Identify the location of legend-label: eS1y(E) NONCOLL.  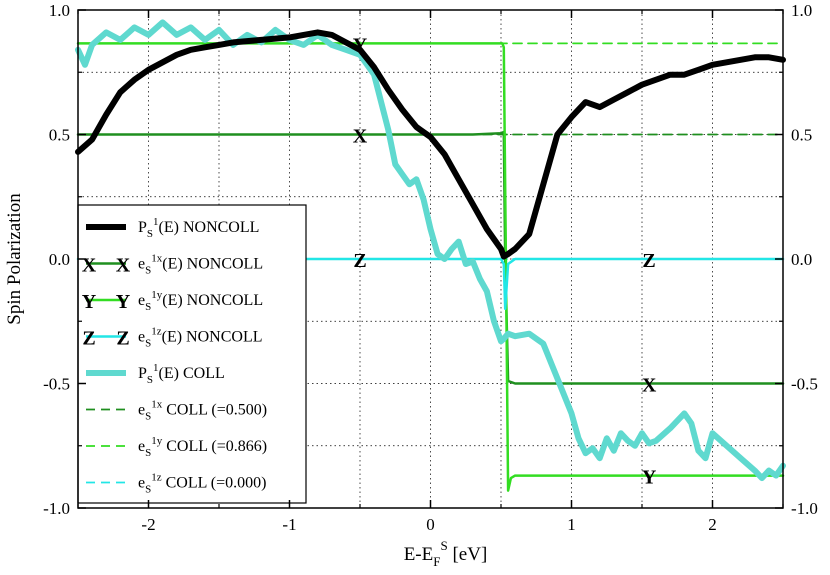
(200, 301).